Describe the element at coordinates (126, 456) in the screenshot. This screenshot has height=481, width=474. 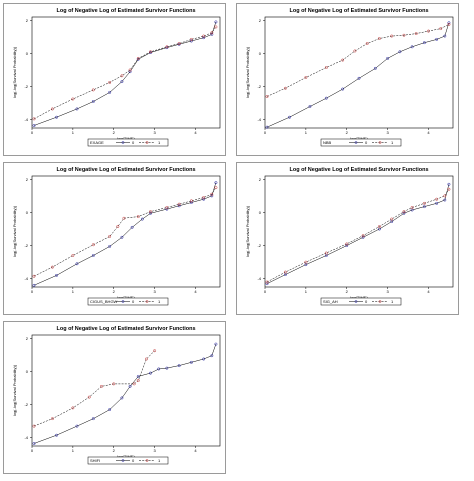
I see `x-axis-label: log(TIME)` at that location.